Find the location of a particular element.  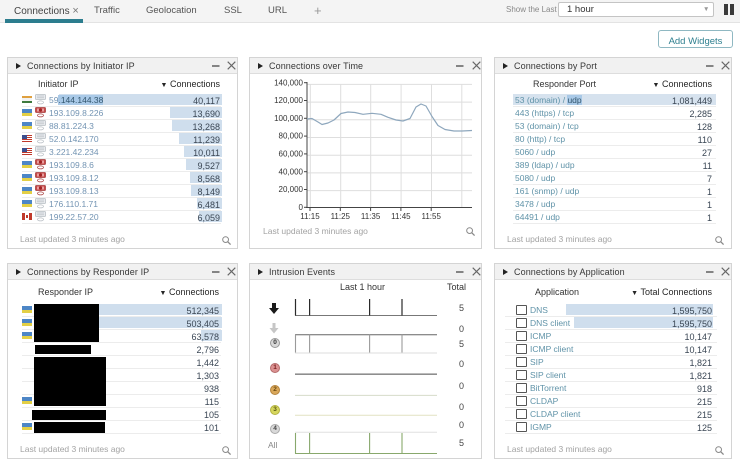

svg-text: 120,000 is located at coordinates (288, 100).